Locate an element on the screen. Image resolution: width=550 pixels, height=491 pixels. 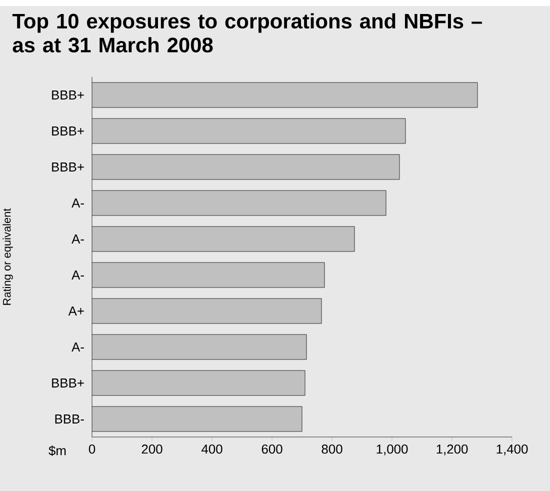
y-tick-label: A+ is located at coordinates (76, 311).